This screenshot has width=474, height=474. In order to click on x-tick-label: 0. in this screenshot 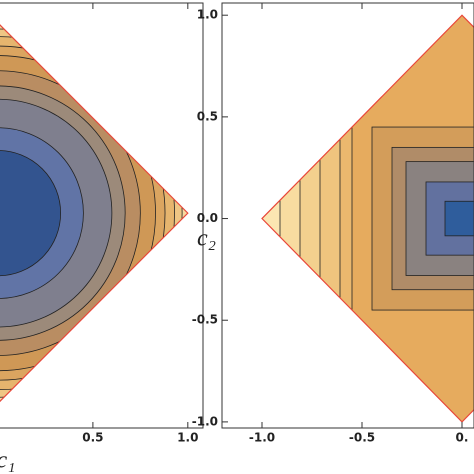, I will do `click(462, 438)`.